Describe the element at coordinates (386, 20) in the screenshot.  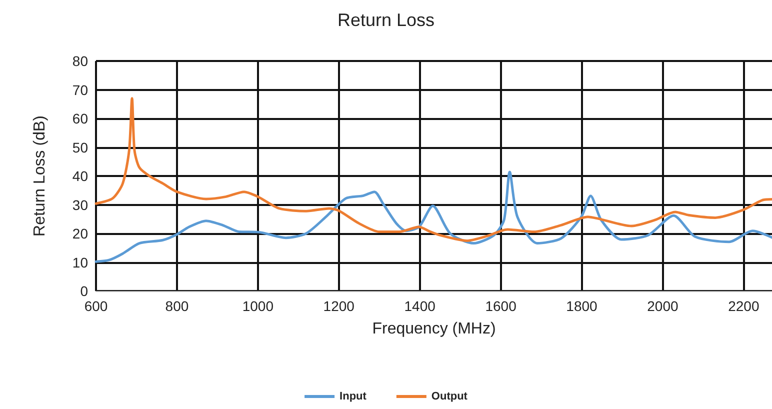
I see `chart-title: Return Loss` at that location.